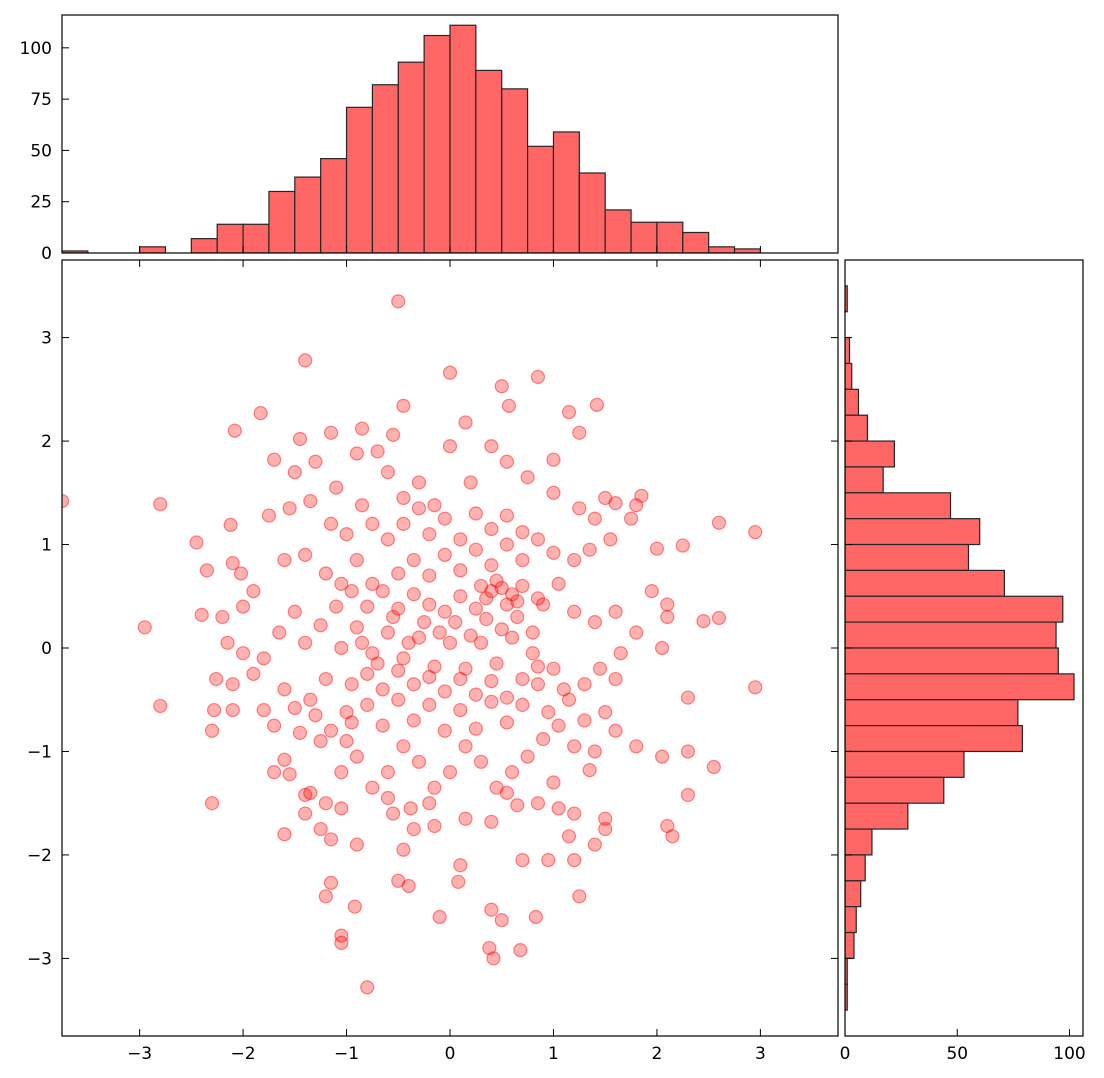  Describe the element at coordinates (46, 649) in the screenshot. I see `y-tick-label: 0` at that location.